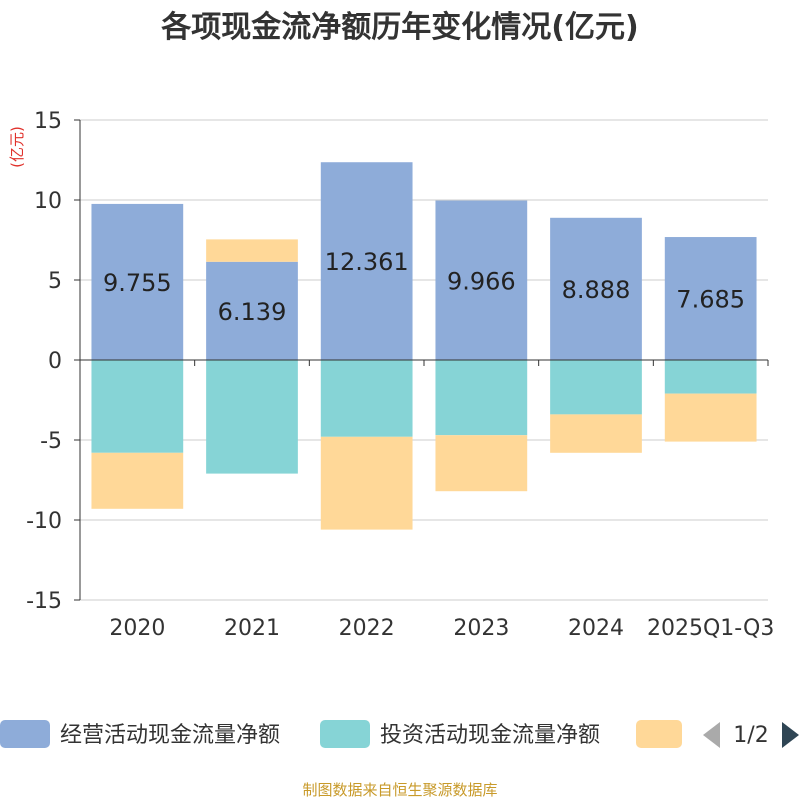  I want to click on data-label: 6.139, so click(252, 312).